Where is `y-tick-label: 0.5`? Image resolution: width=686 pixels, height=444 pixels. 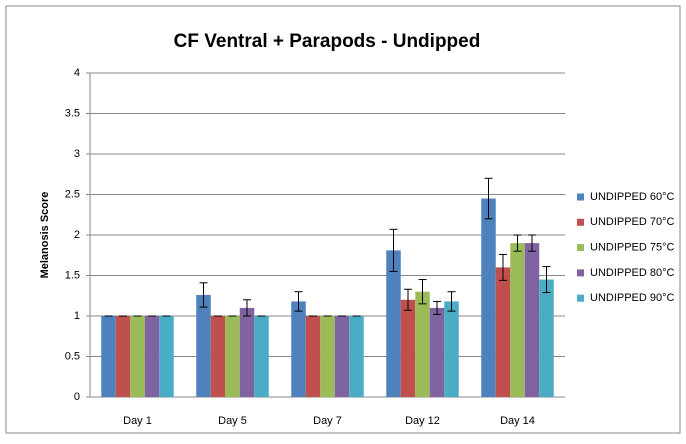 y-tick-label: 0.5 is located at coordinates (72, 356).